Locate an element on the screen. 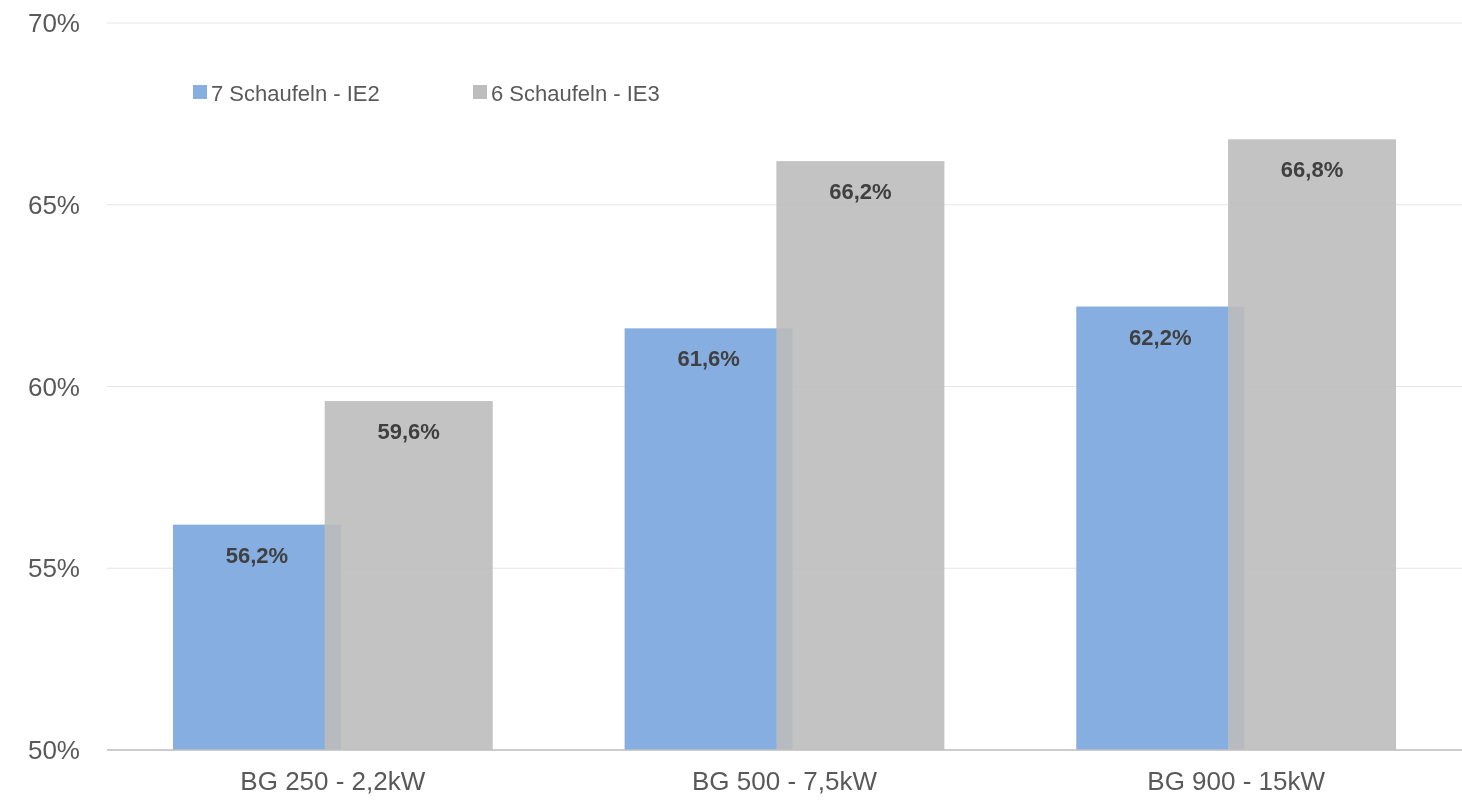 This screenshot has height=804, width=1462. legend-label: 7 Schaufeln - IE2 is located at coordinates (295, 93).